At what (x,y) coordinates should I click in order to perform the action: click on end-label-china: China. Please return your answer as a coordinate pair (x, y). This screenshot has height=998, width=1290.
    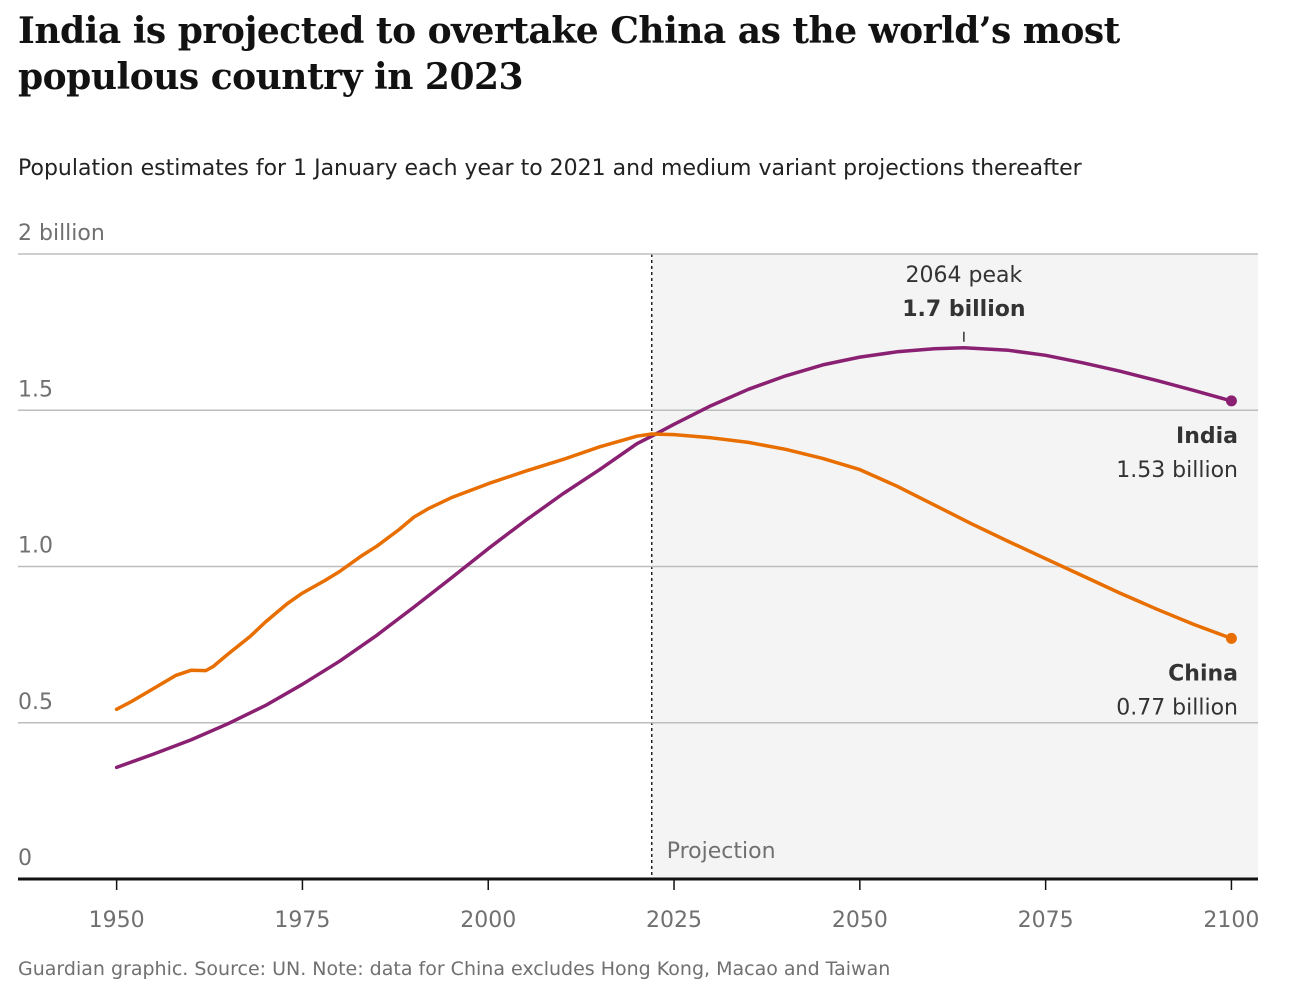
    Looking at the image, I should click on (1203, 673).